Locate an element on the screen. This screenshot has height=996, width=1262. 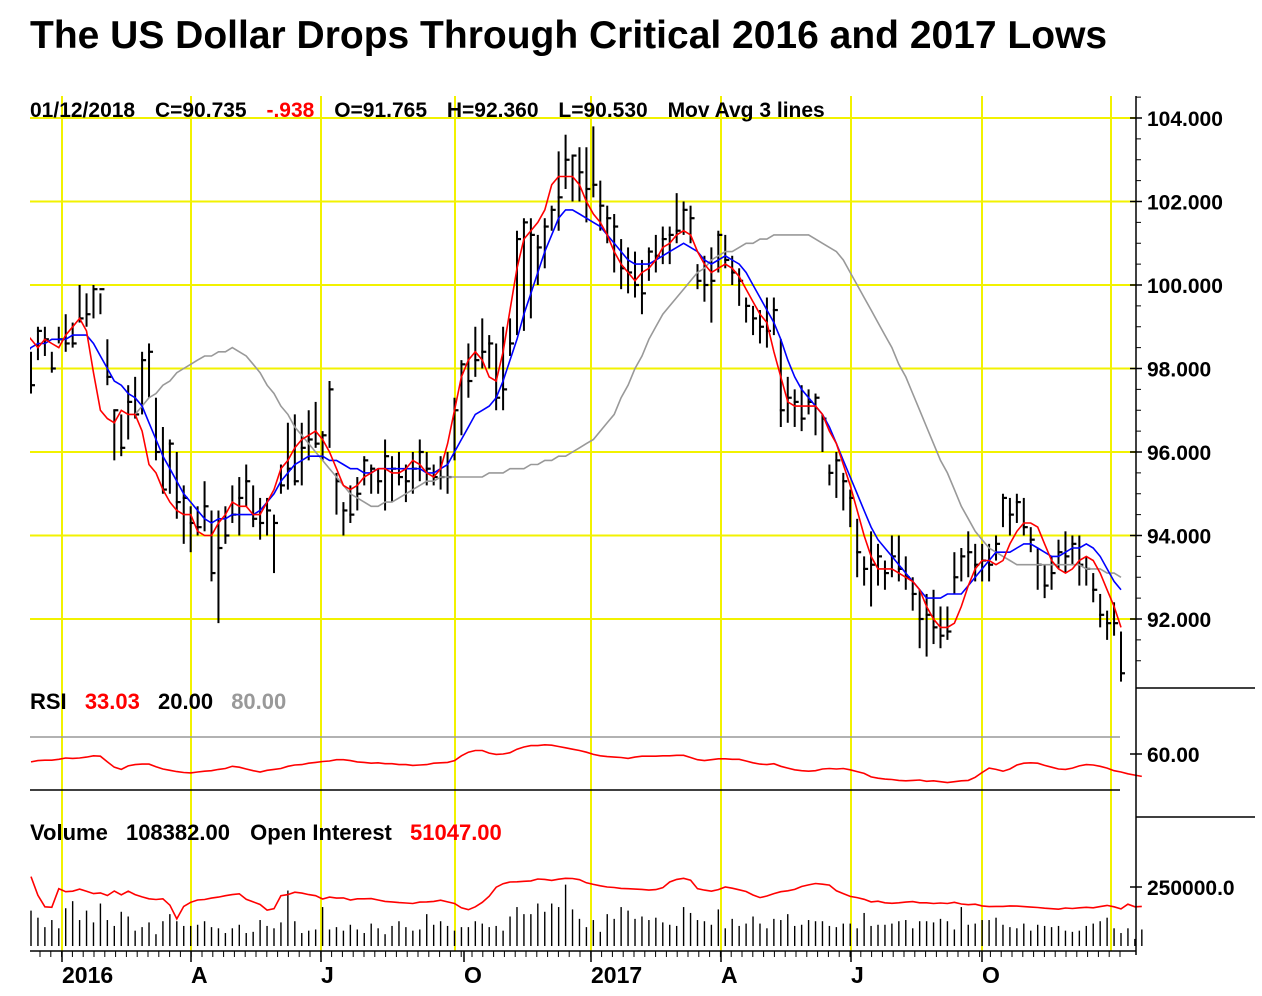
price-tick-label: 100.000 is located at coordinates (1185, 286).